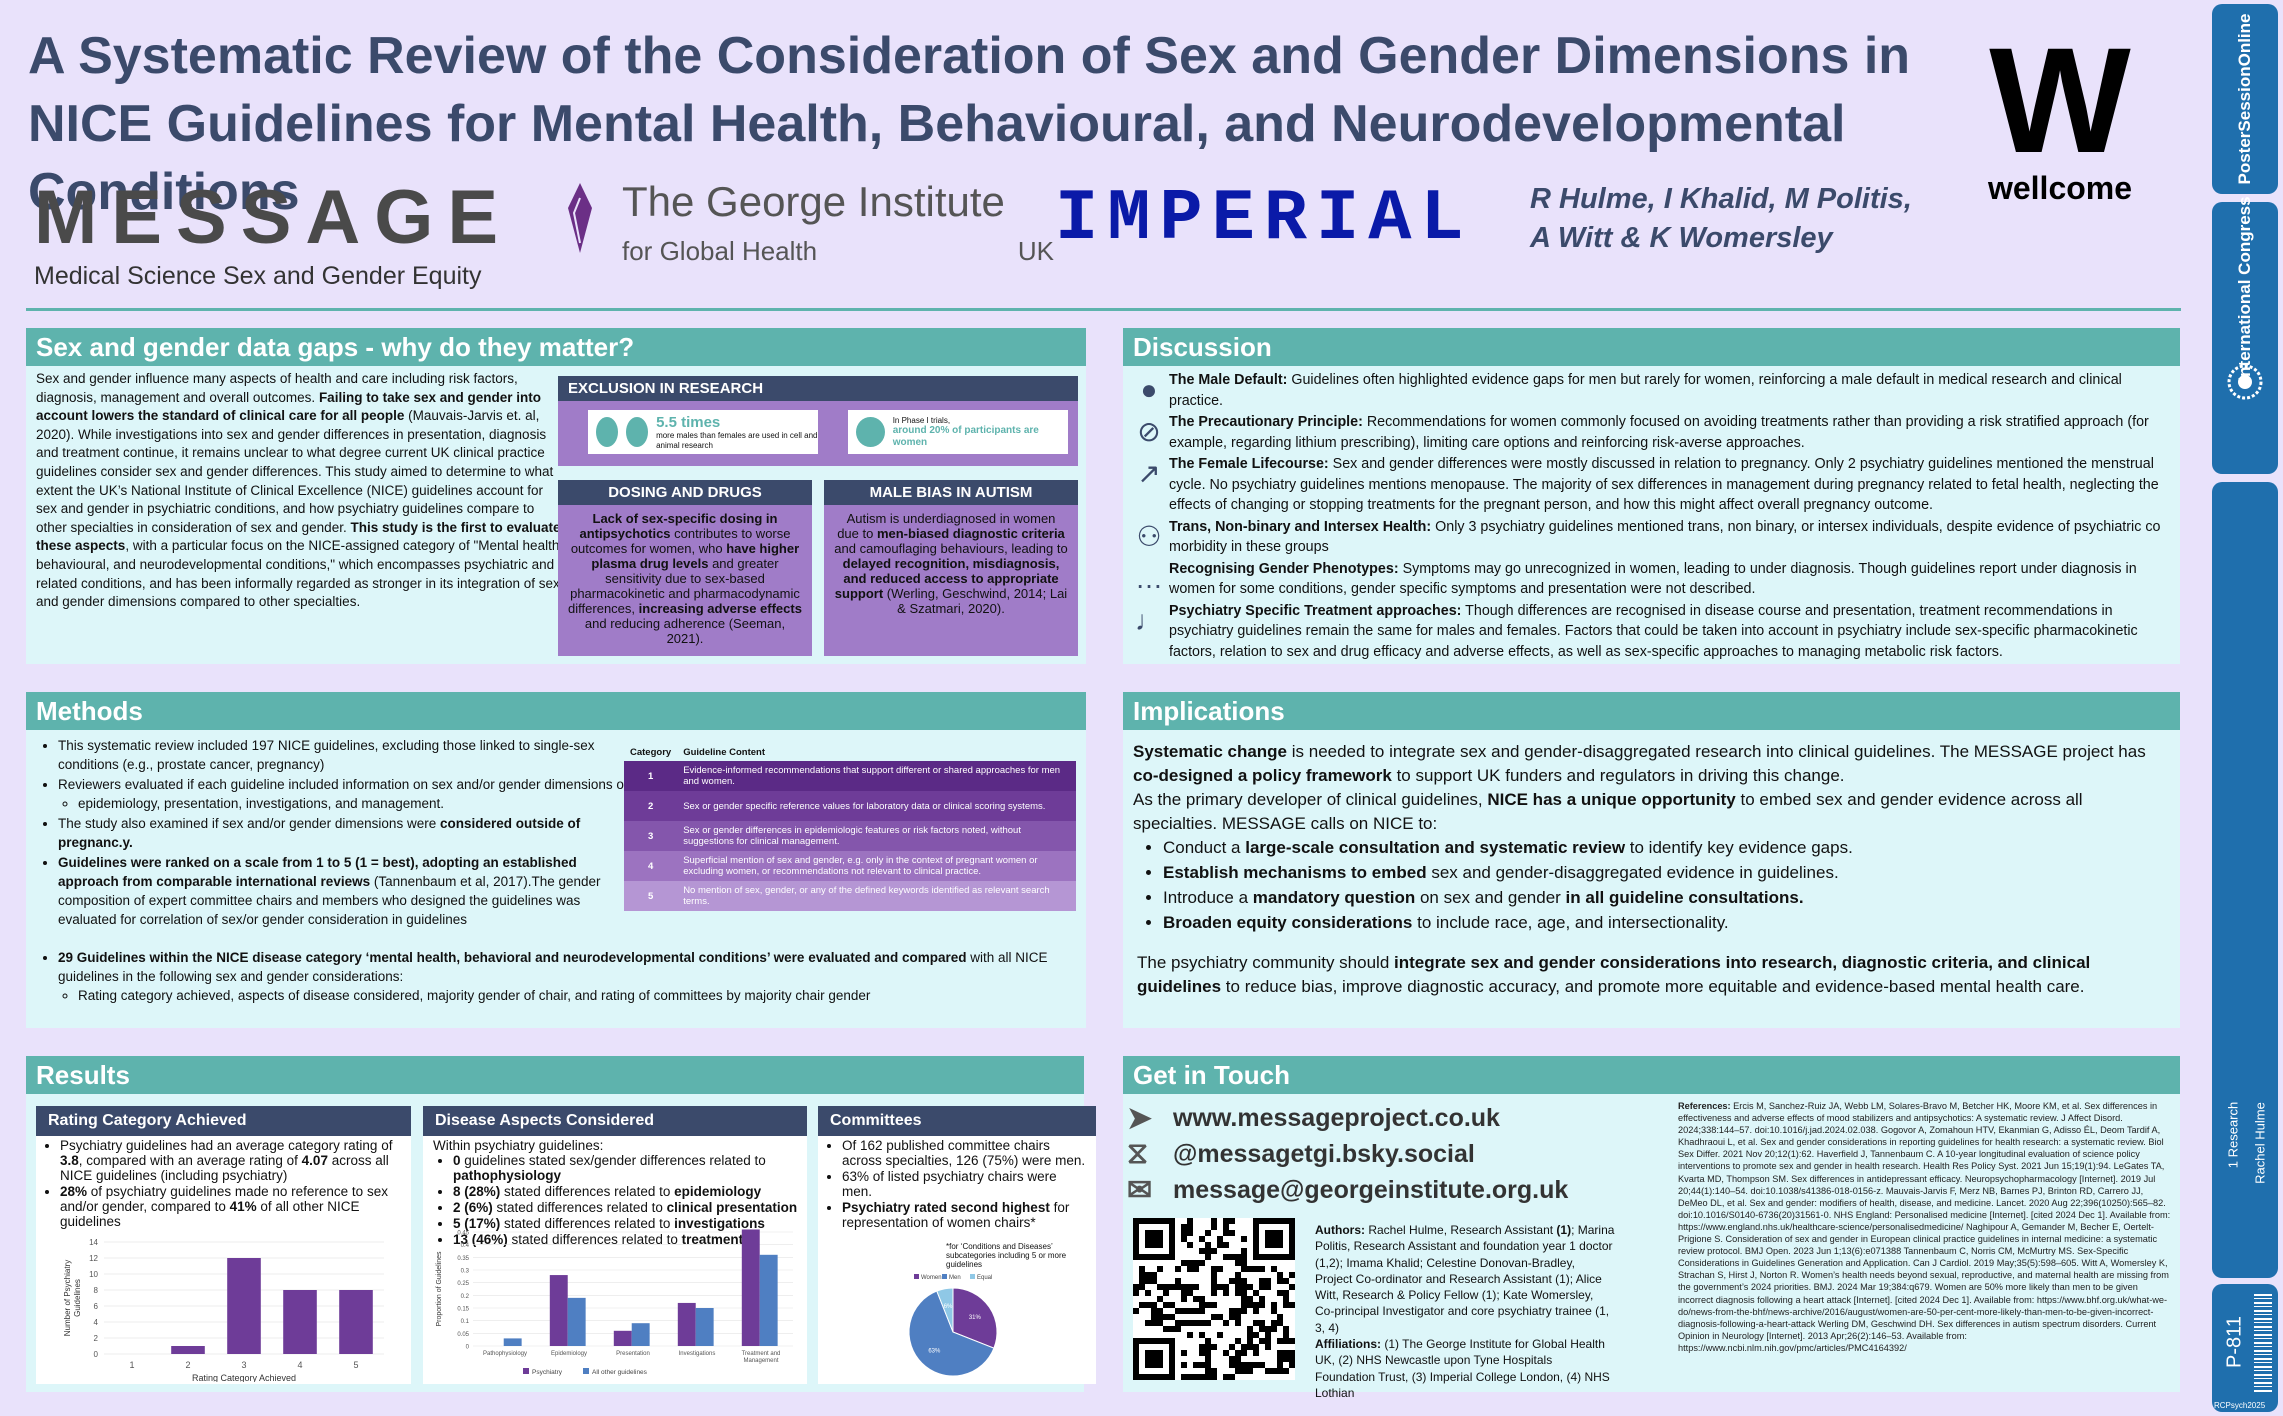  What do you see at coordinates (463, 1259) in the screenshot?
I see `y-tick-label: 0.35` at bounding box center [463, 1259].